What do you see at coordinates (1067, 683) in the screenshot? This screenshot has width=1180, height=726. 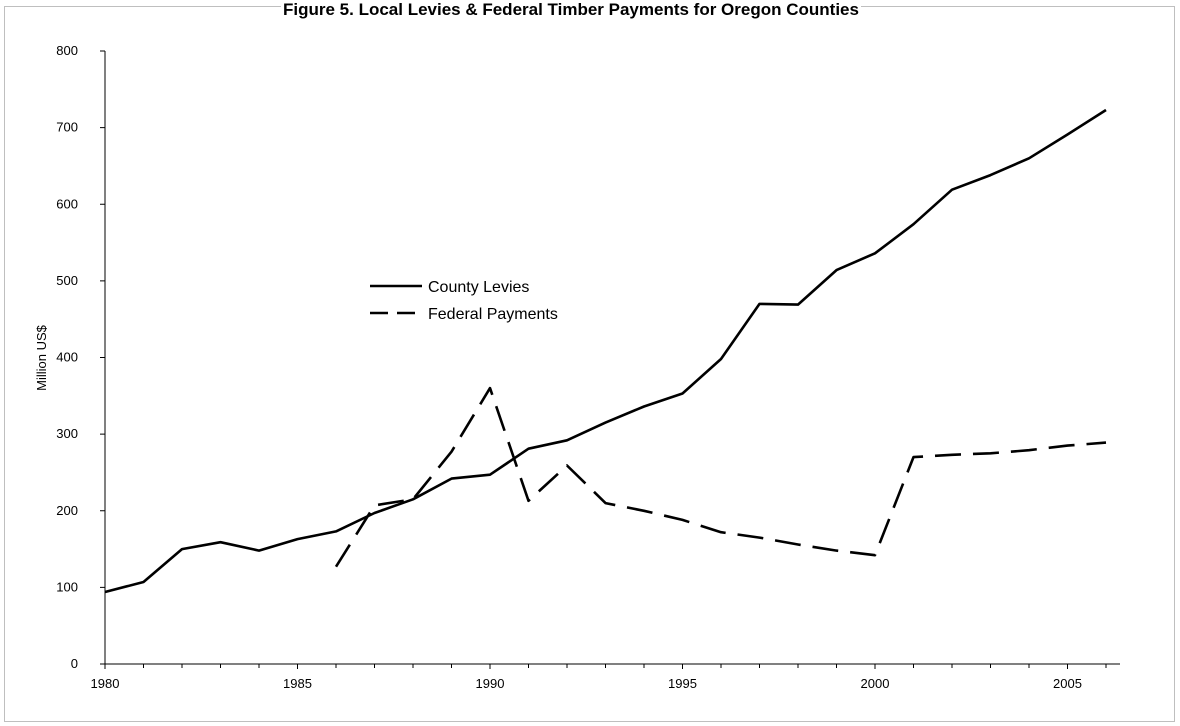 I see `x-tick-label: 2005` at bounding box center [1067, 683].